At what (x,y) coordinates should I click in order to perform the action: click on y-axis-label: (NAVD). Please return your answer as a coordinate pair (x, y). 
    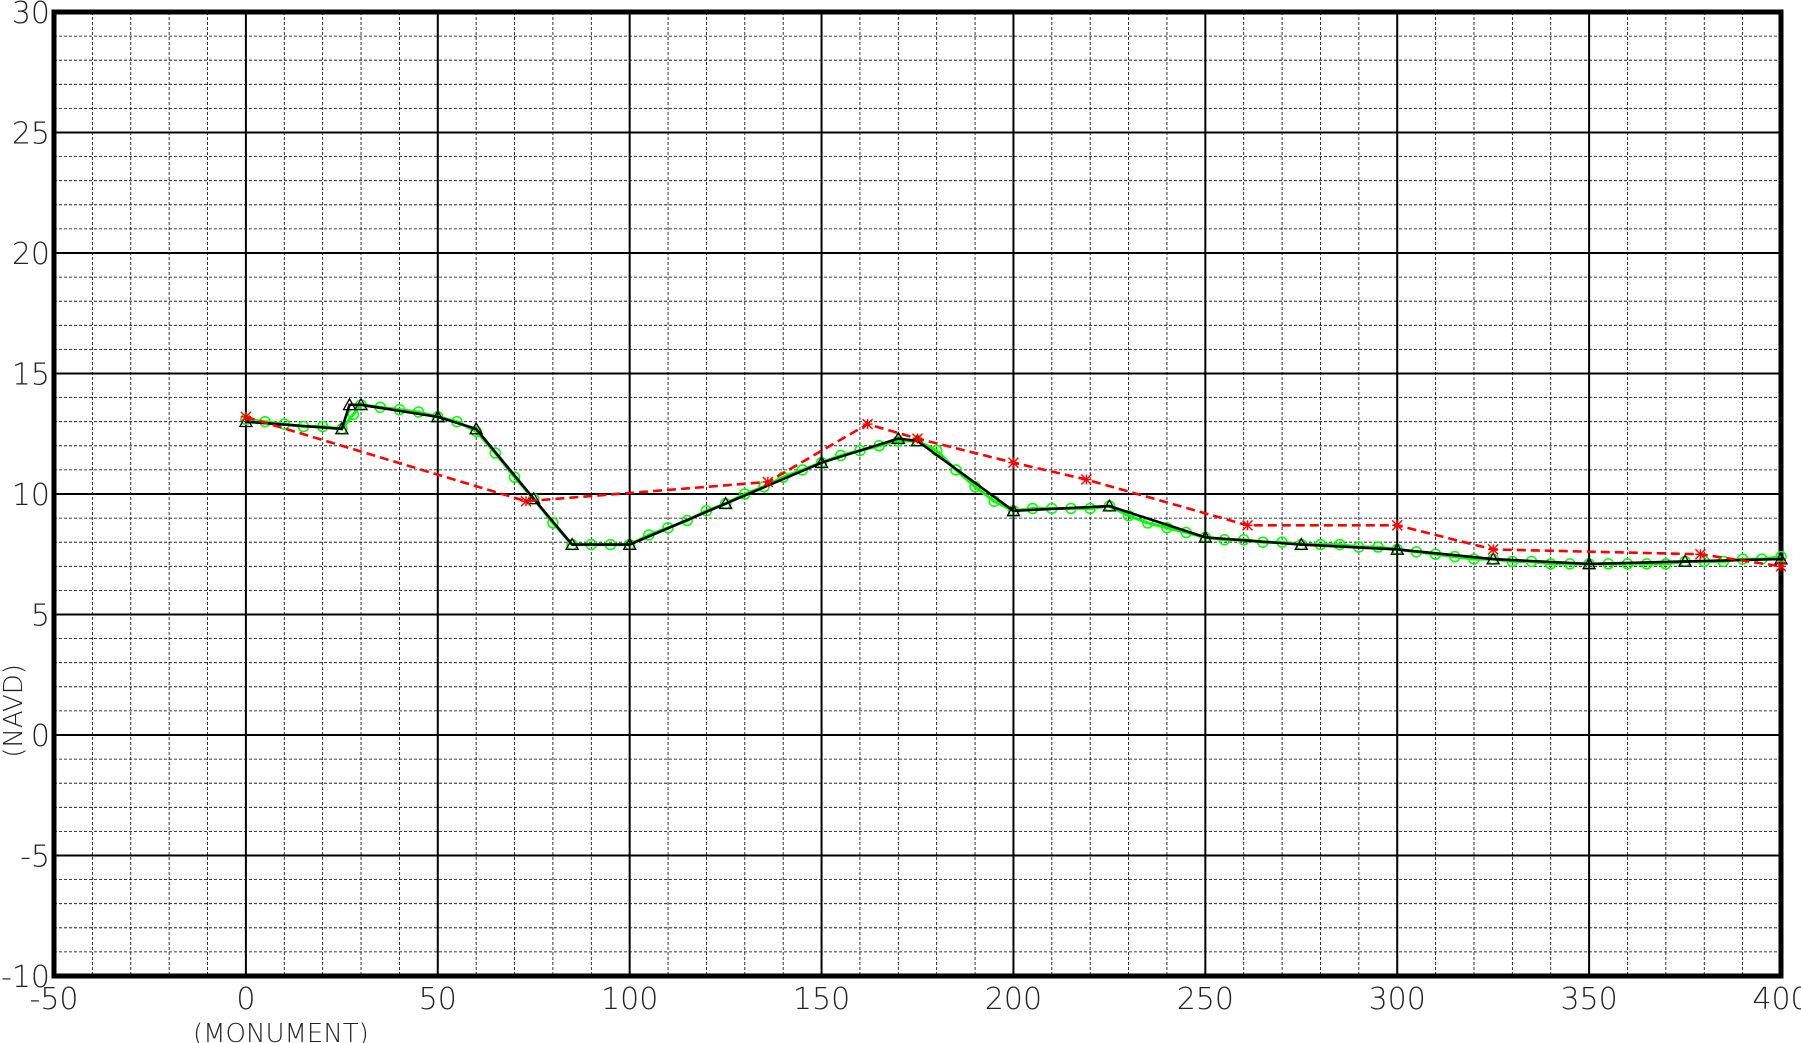
    Looking at the image, I should click on (14, 711).